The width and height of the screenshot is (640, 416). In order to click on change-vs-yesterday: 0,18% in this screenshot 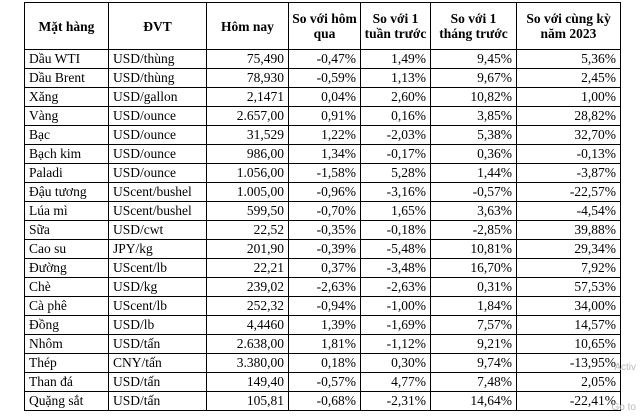, I will do `click(324, 363)`.